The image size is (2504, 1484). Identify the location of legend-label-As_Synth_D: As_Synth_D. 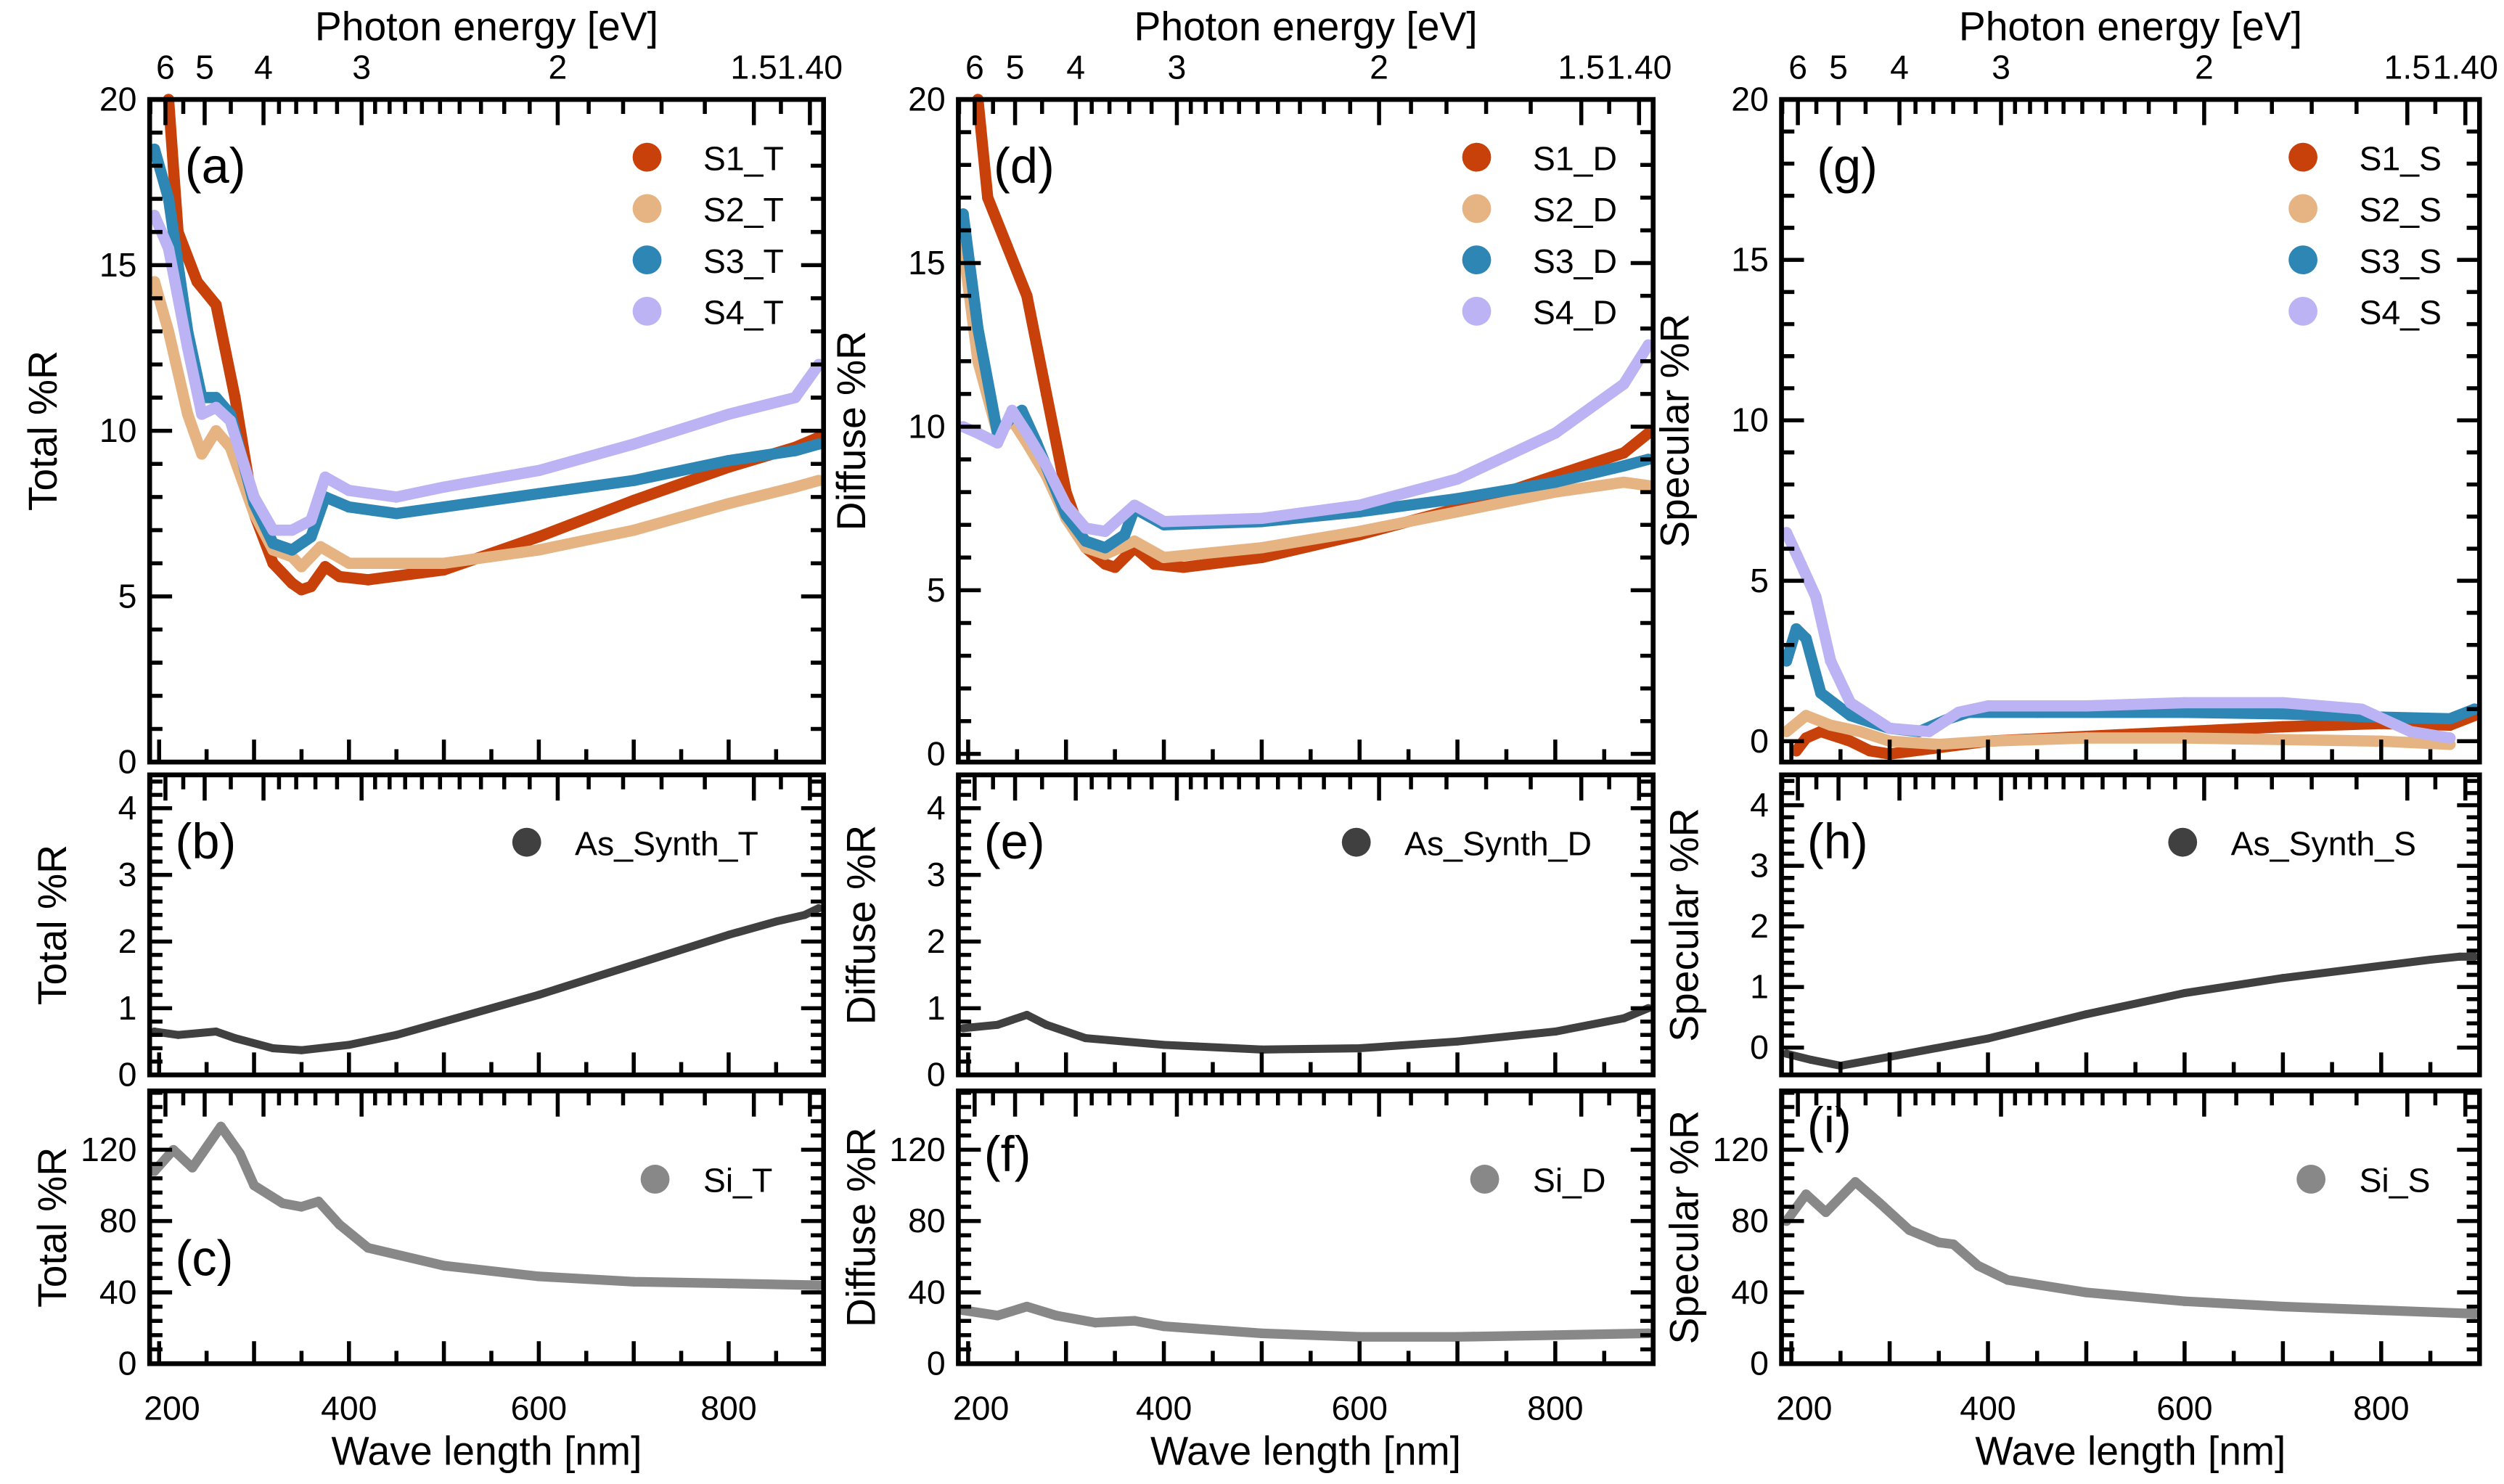
(1498, 843).